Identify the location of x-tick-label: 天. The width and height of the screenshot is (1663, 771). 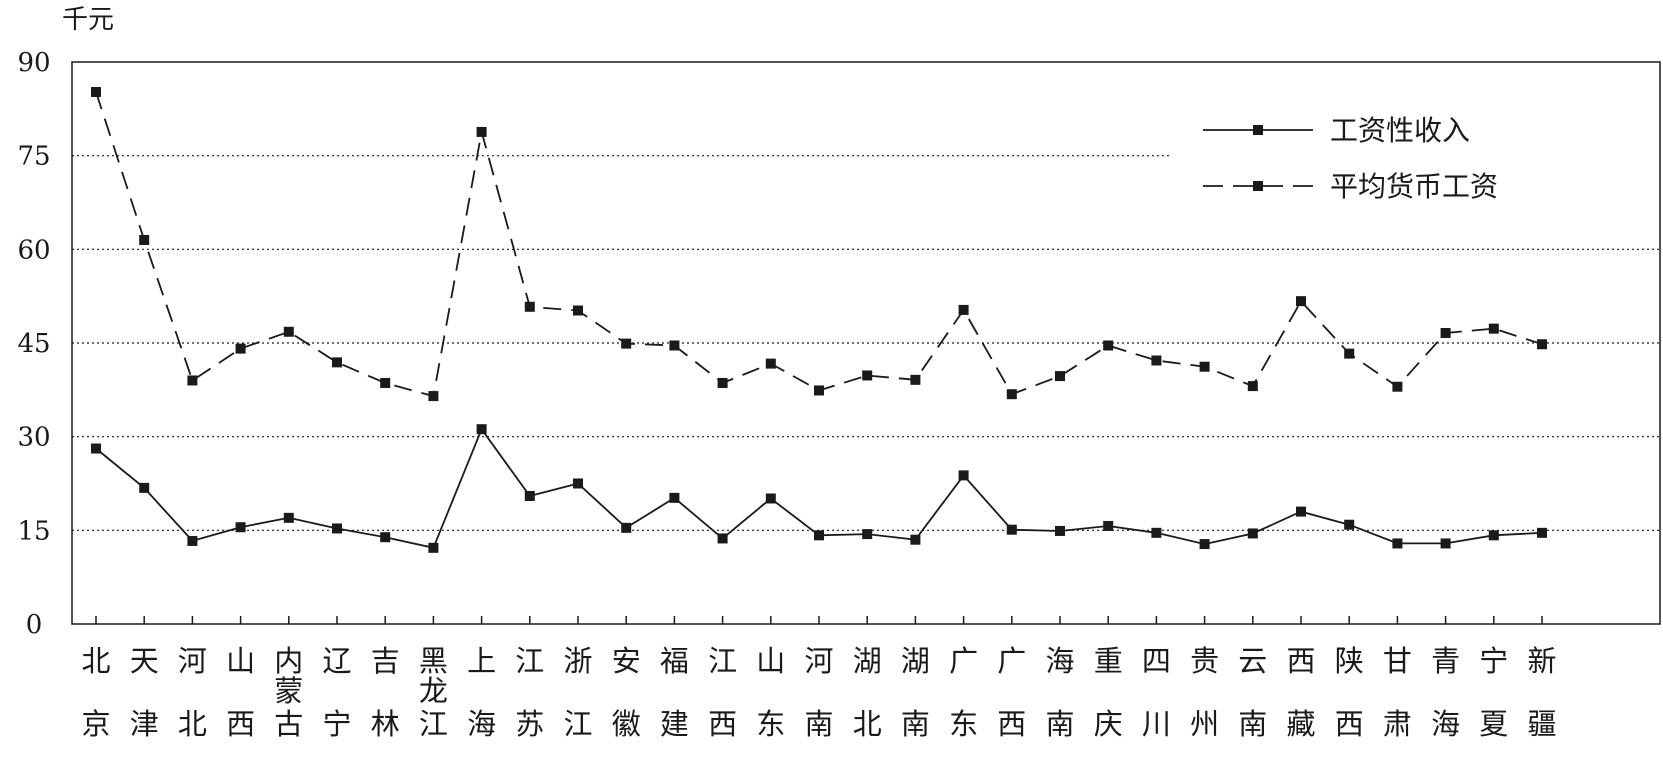
(144, 661).